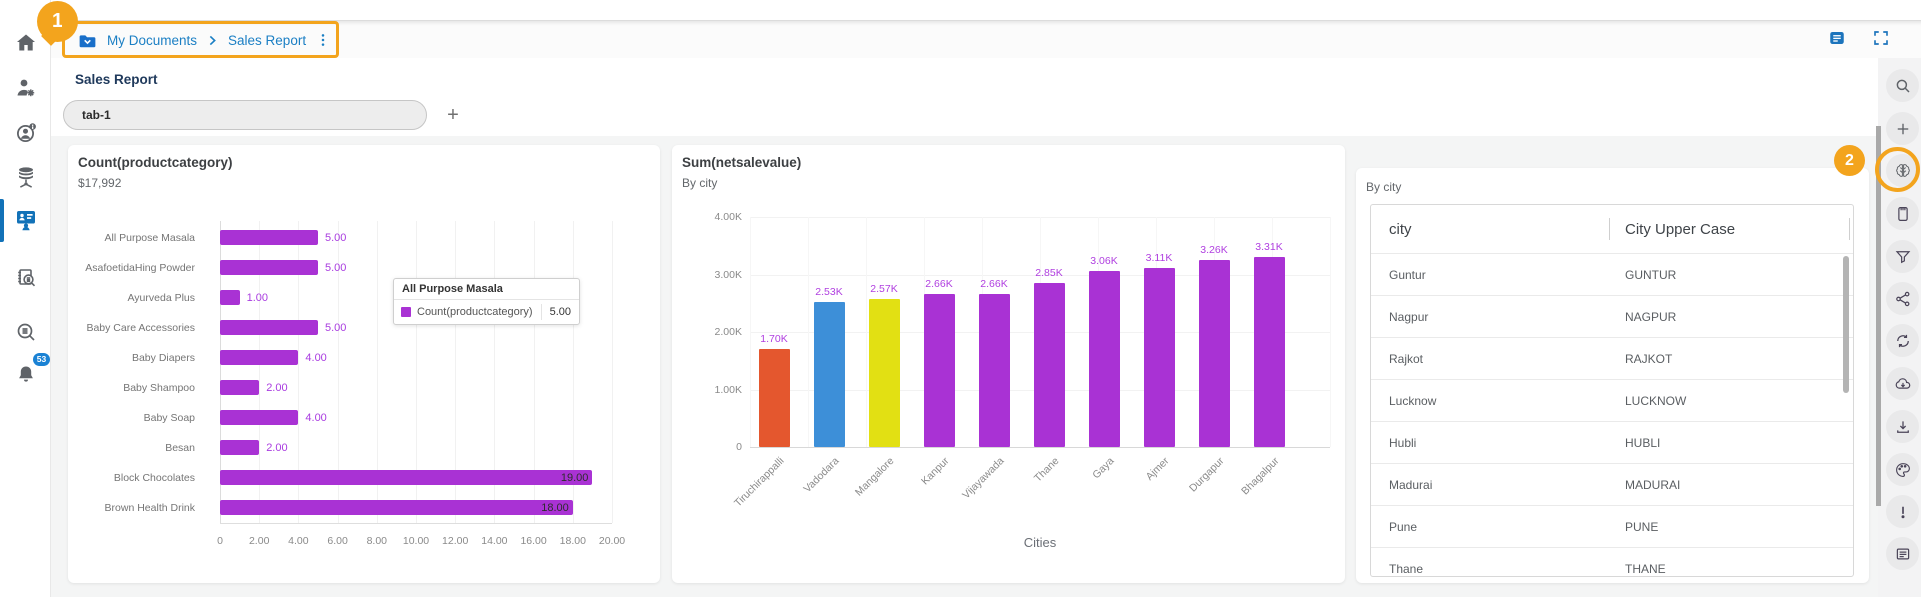  Describe the element at coordinates (267, 40) in the screenshot. I see `breadcrumb-sales-report: Sales Report` at that location.